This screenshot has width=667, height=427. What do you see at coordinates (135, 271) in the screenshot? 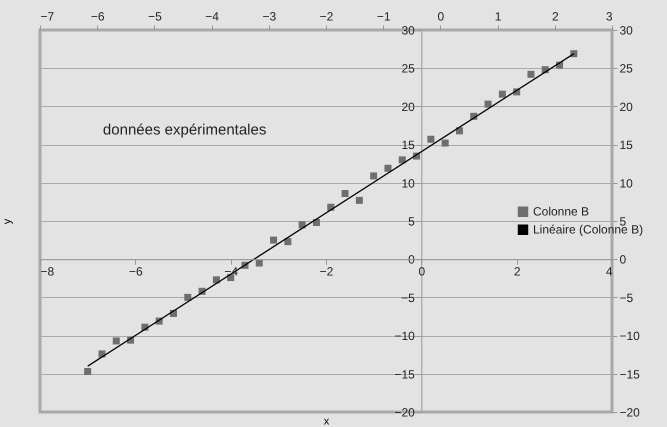
I see `x-tick-label: −6` at bounding box center [135, 271].